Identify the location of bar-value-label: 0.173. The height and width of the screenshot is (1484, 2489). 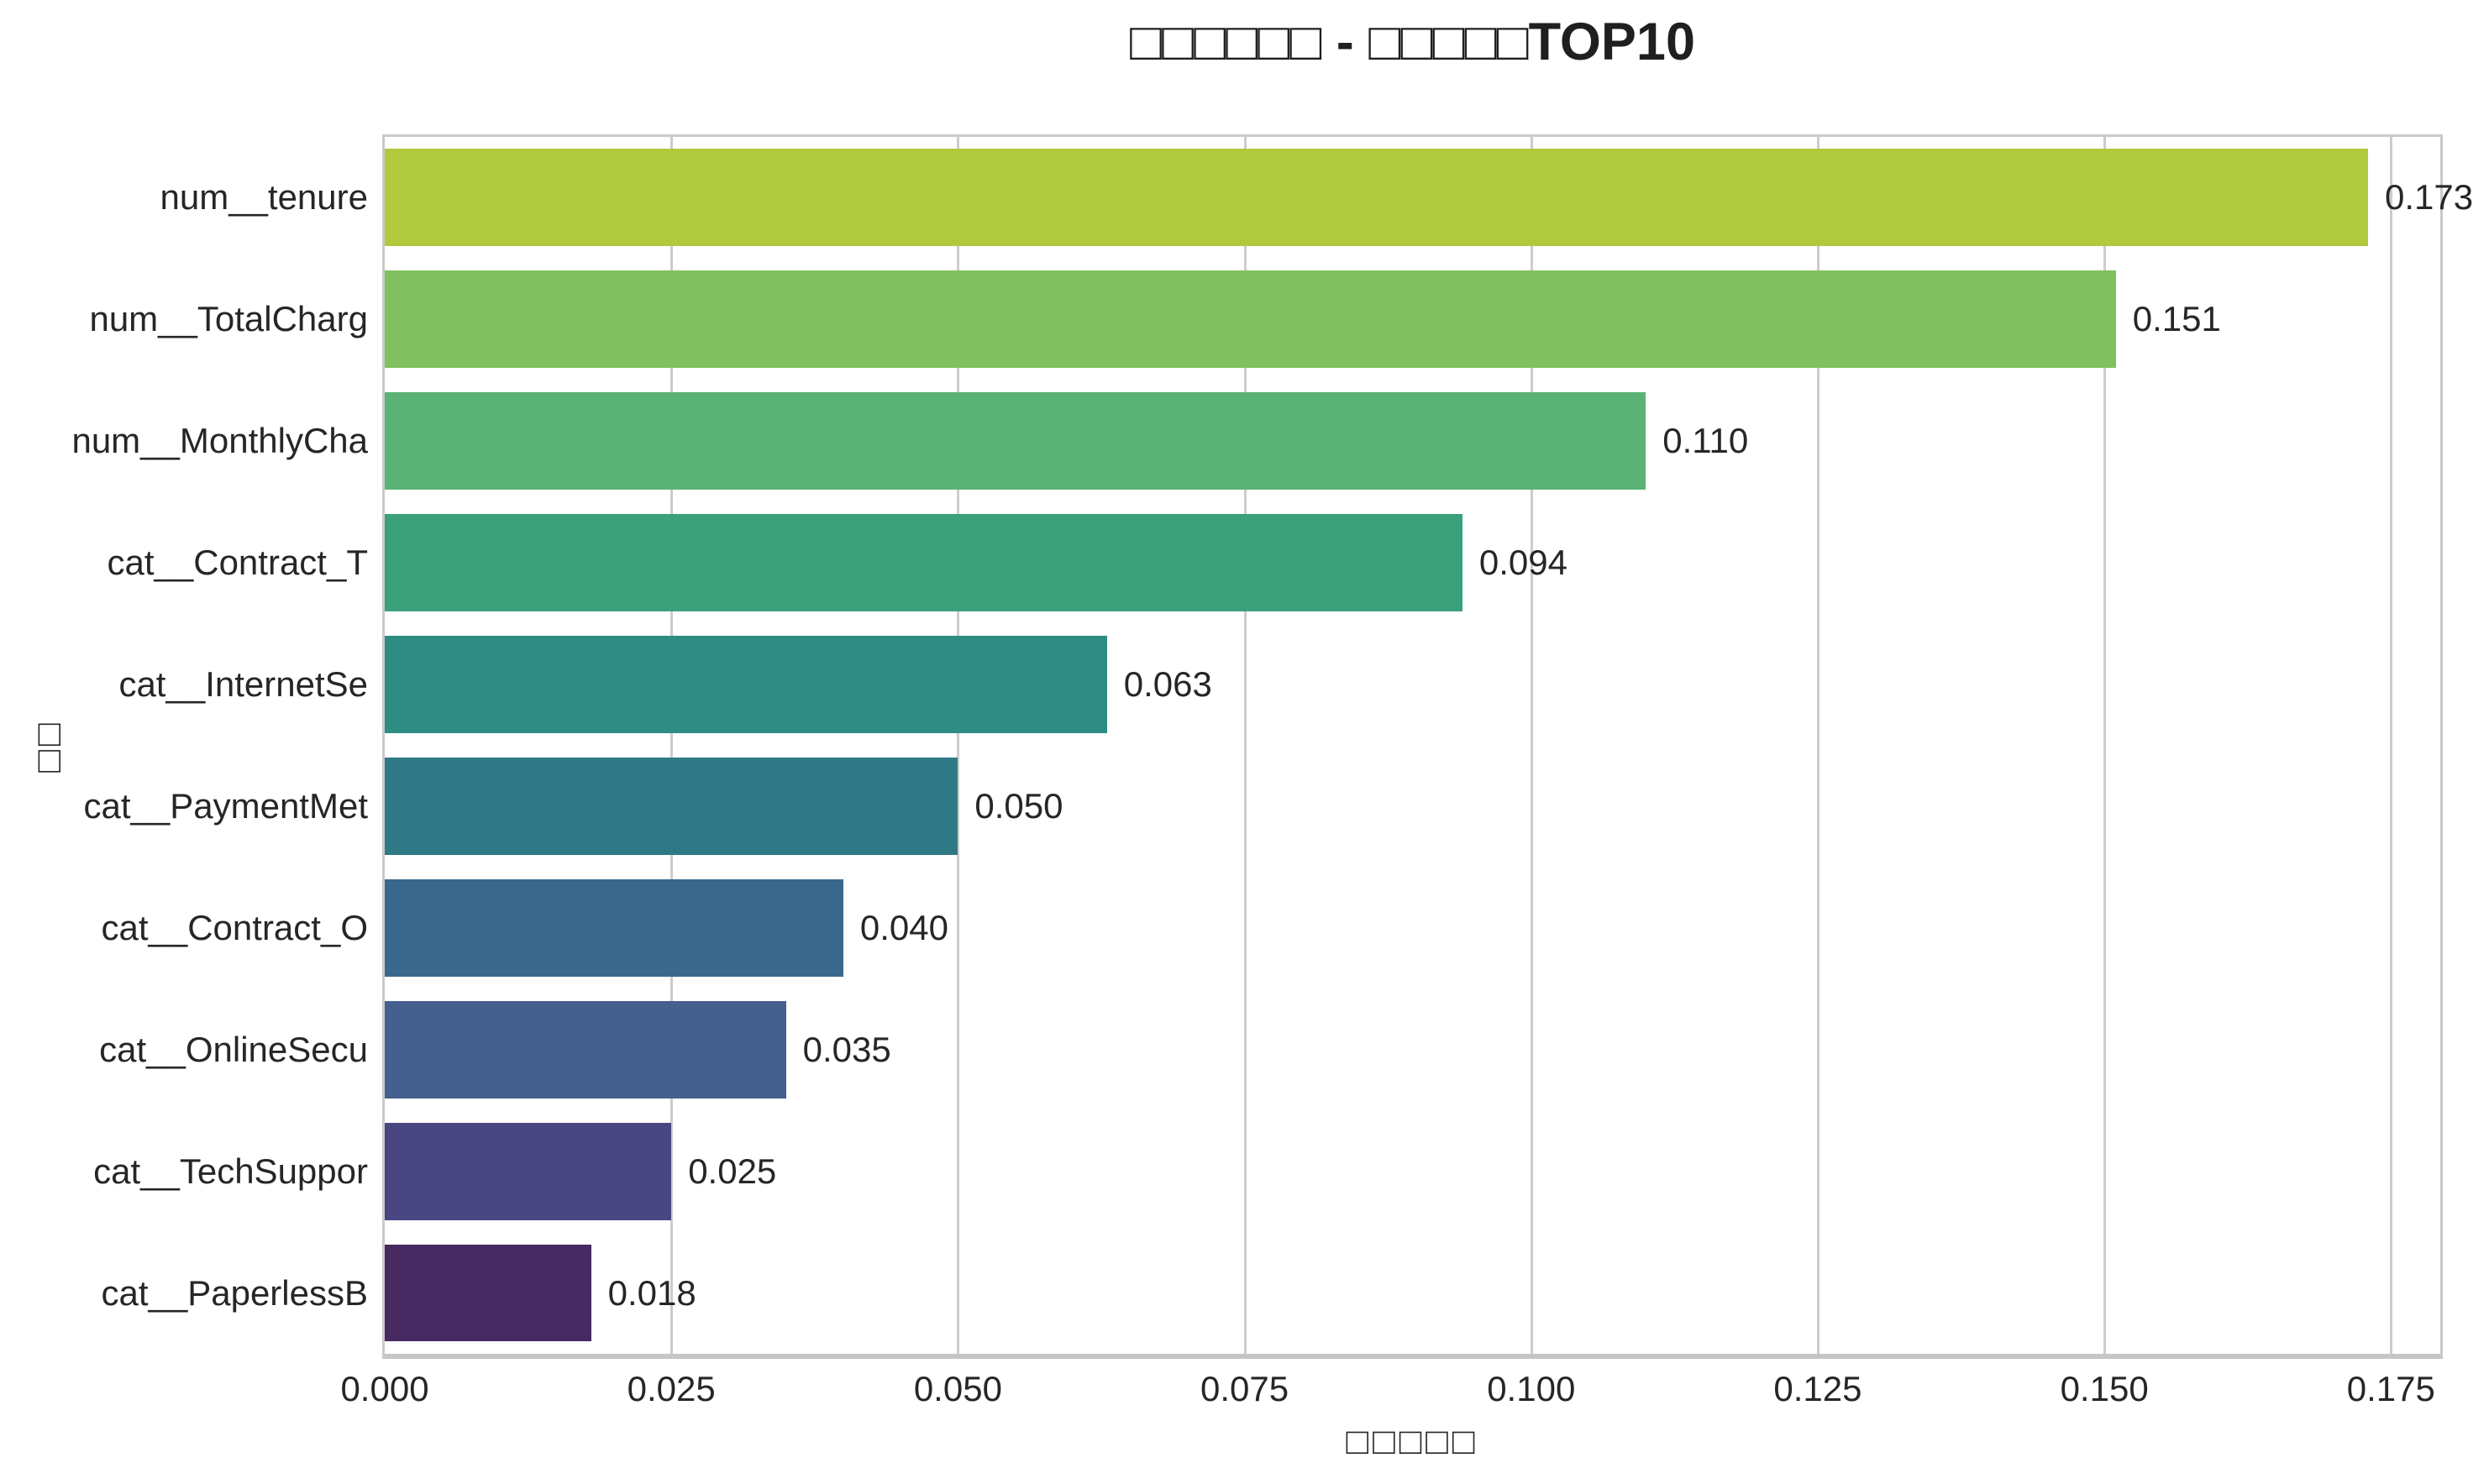
(2429, 197).